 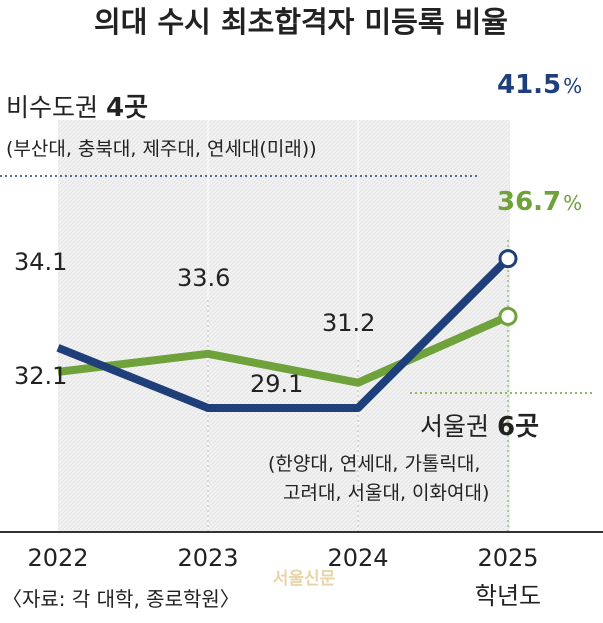 What do you see at coordinates (348, 323) in the screenshot?
I see `data-label: 31.2` at bounding box center [348, 323].